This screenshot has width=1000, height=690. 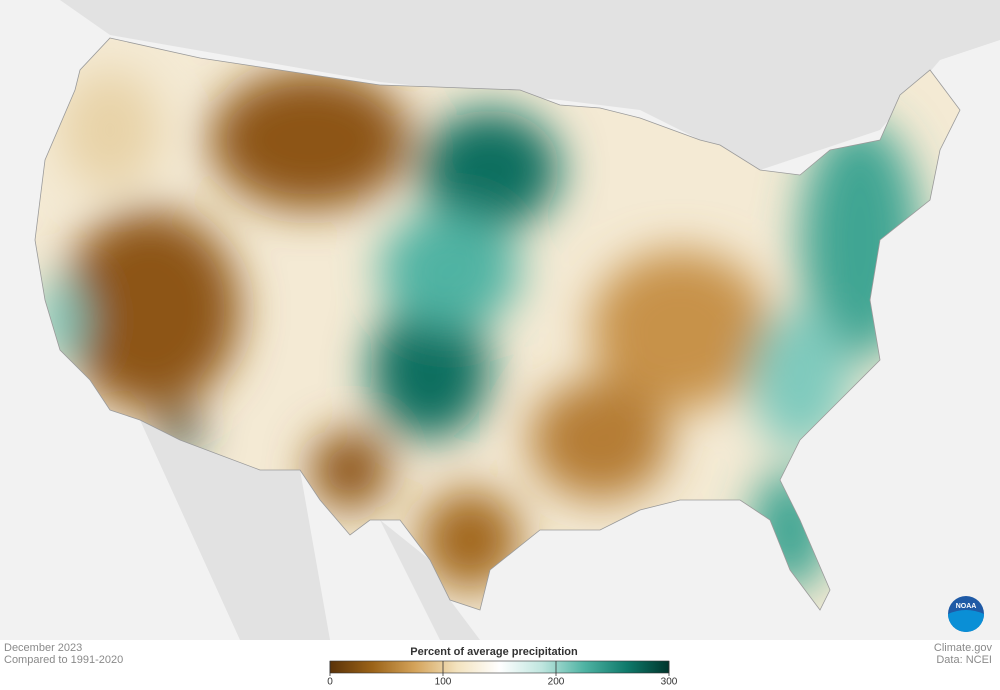 I want to click on legend-tick-label: 100, so click(x=443, y=682).